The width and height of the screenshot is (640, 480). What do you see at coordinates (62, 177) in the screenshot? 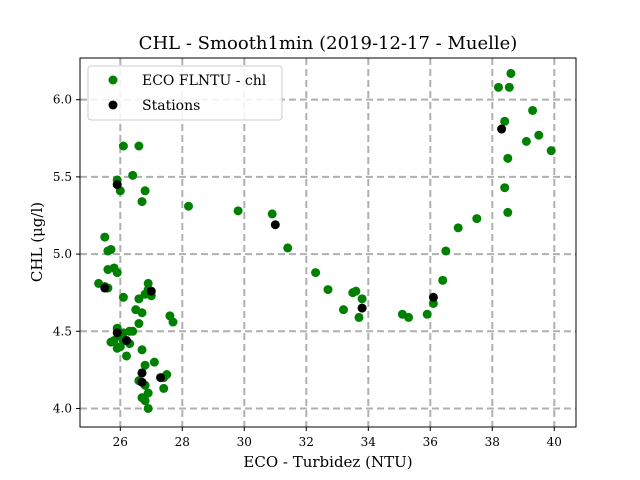
I see `y-tick-label: 5.5` at bounding box center [62, 177].